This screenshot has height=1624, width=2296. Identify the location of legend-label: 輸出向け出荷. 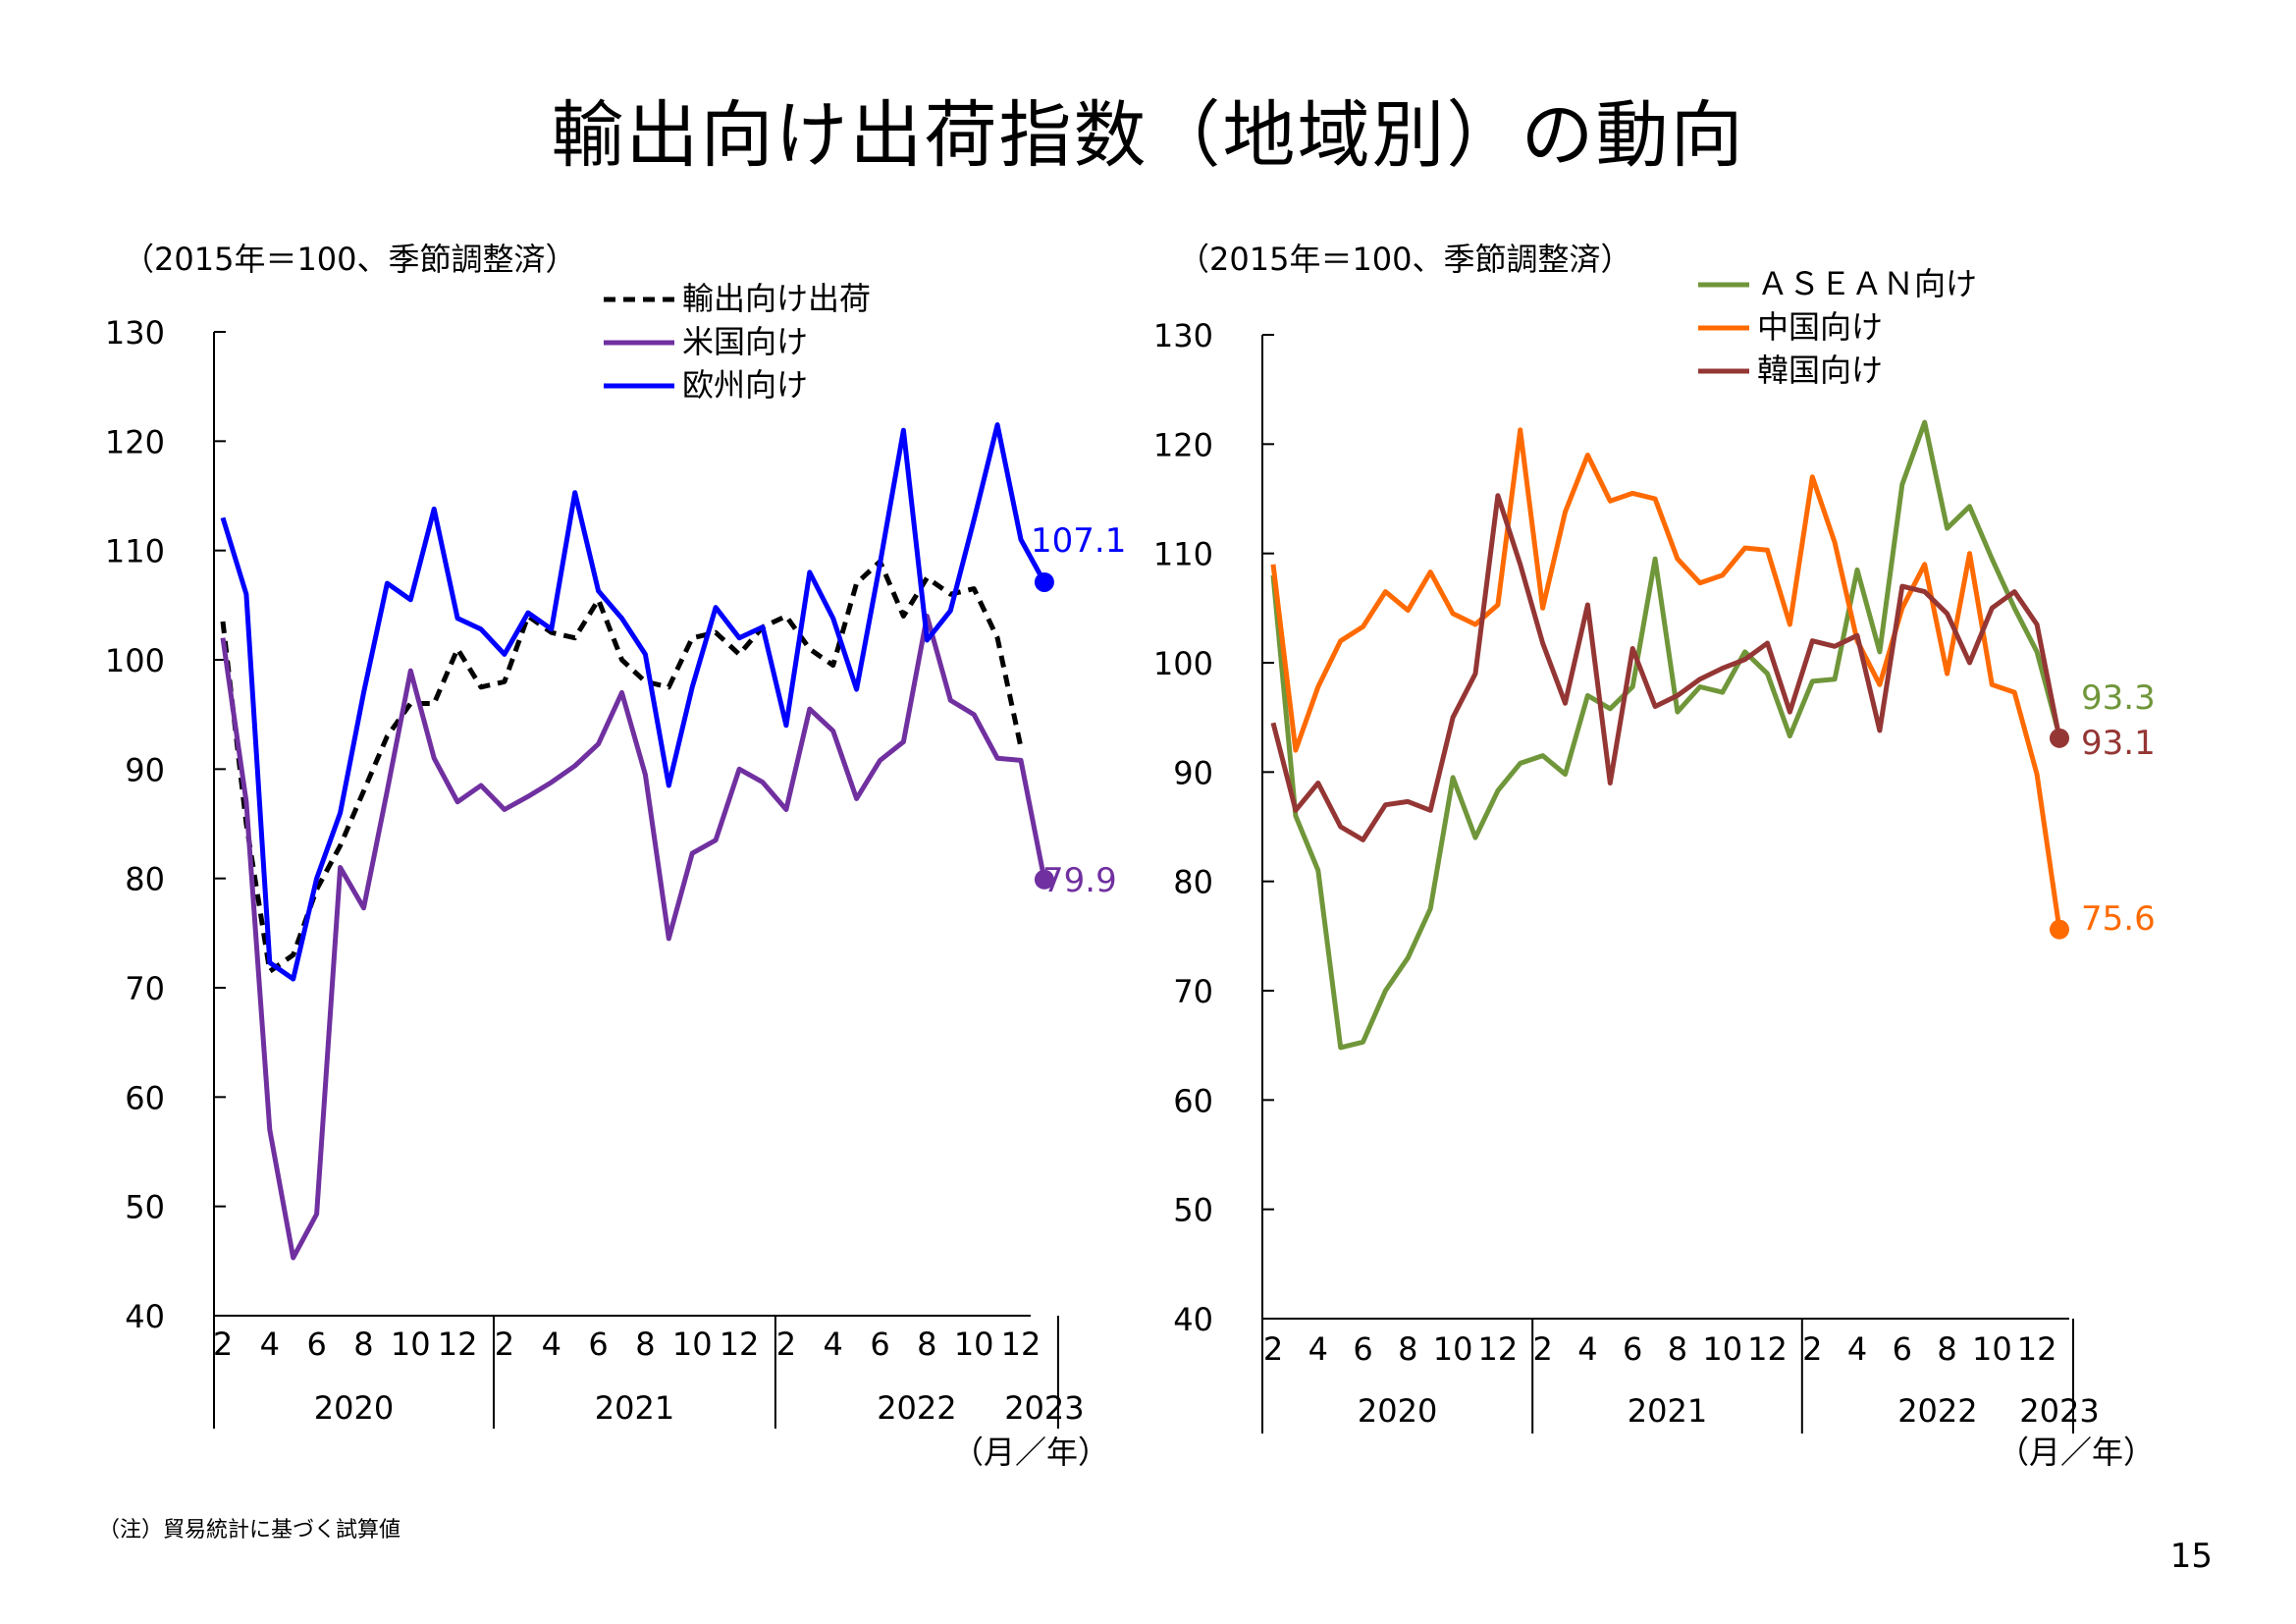
(776, 298).